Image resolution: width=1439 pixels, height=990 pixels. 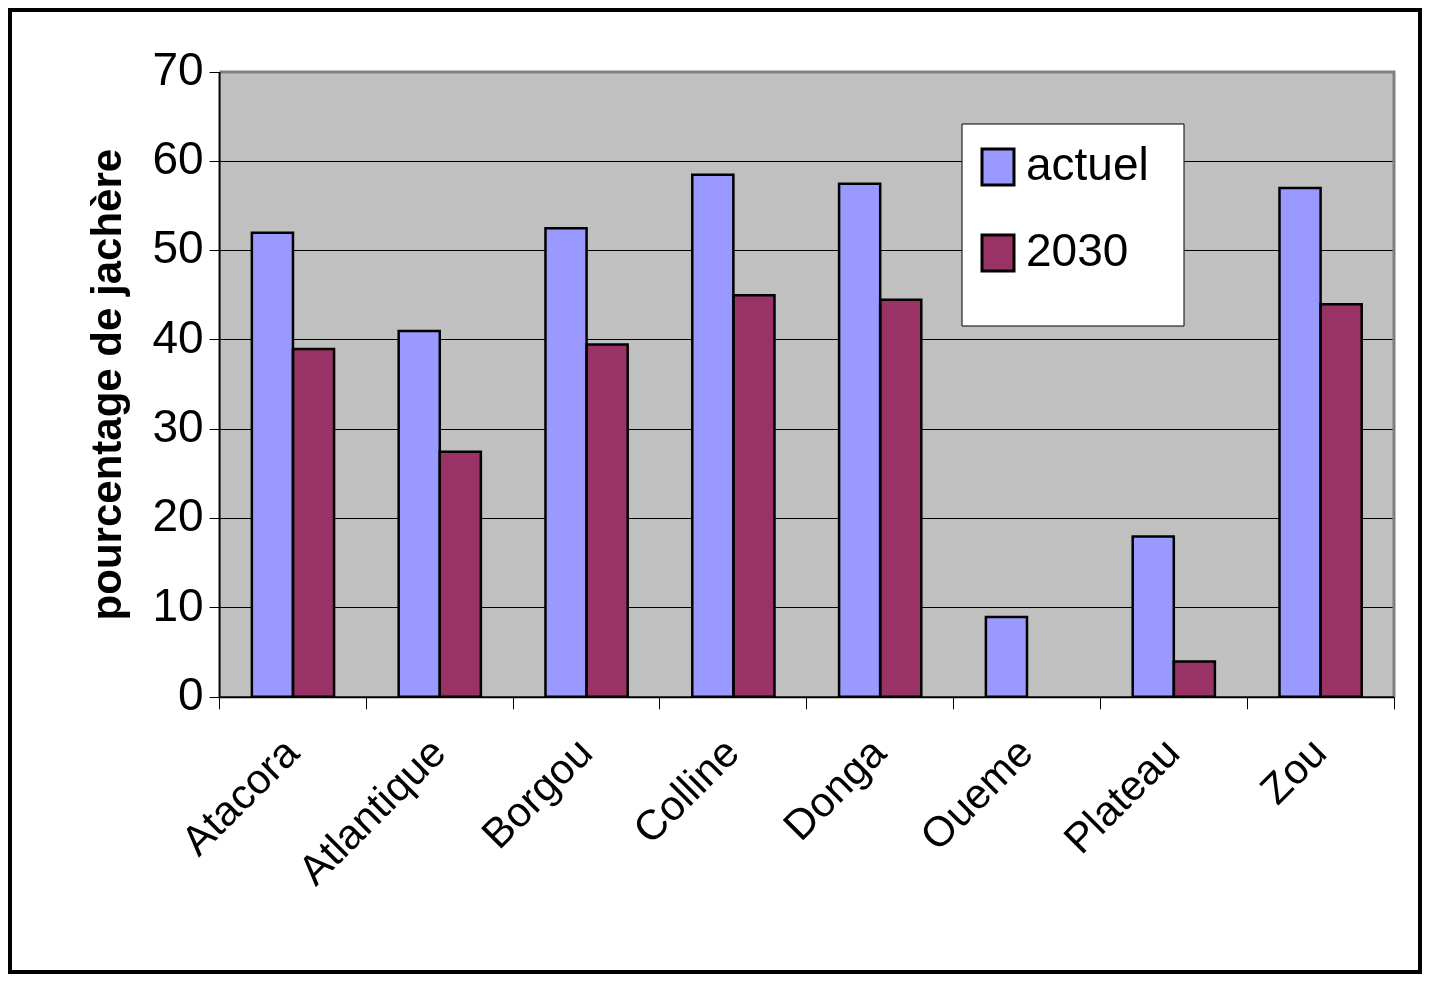 What do you see at coordinates (178, 247) in the screenshot?
I see `y-tick-label: 50` at bounding box center [178, 247].